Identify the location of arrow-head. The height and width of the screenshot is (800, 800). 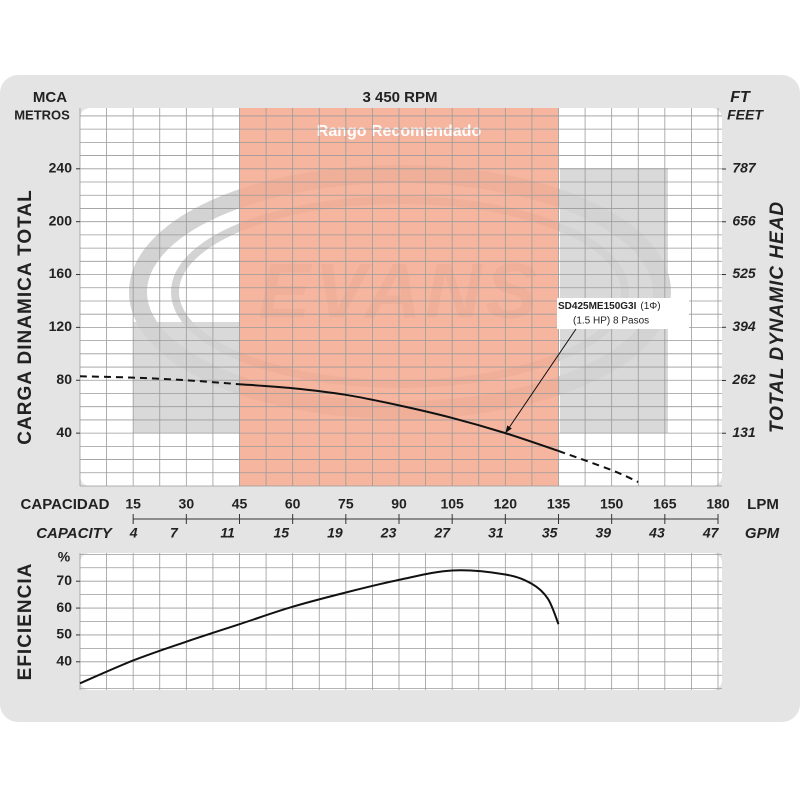
(508, 429).